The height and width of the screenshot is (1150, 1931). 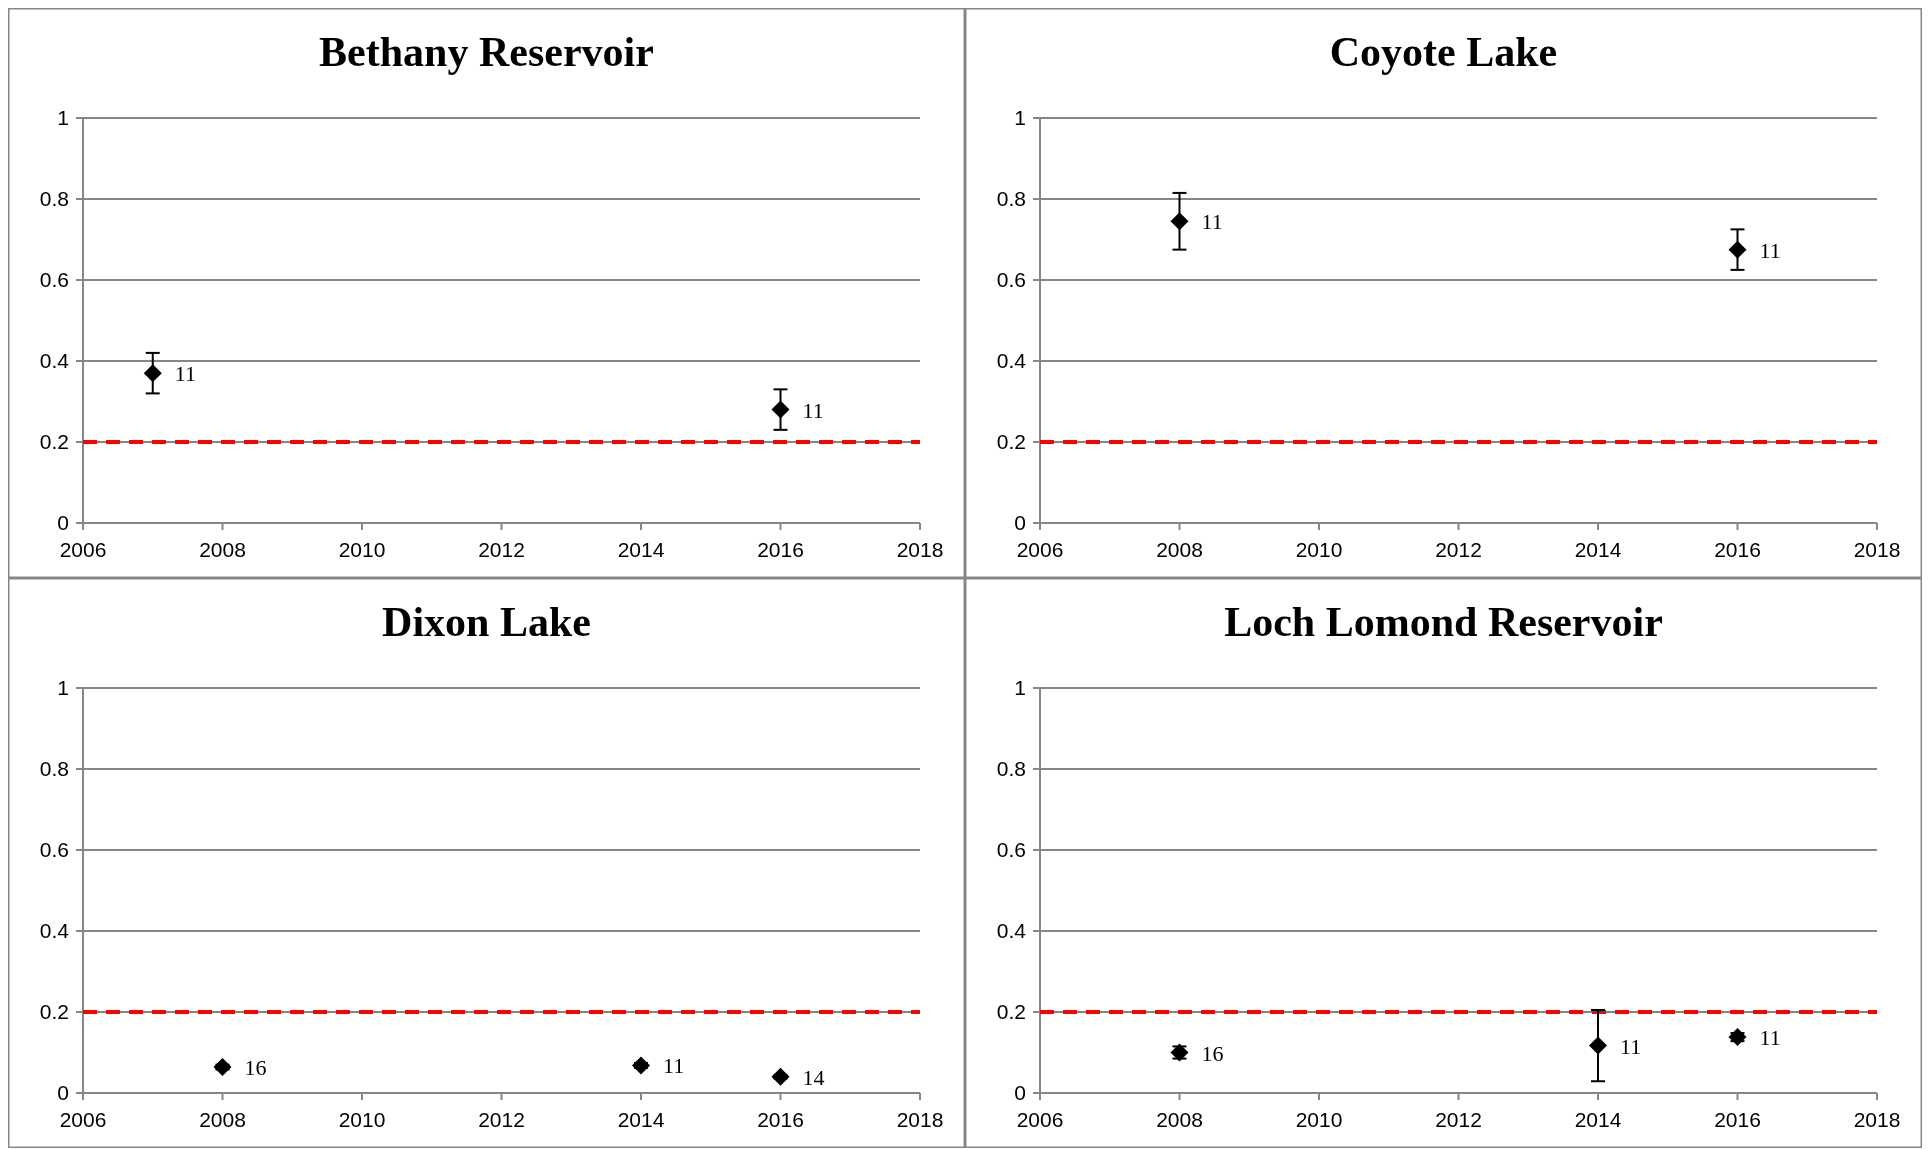 I want to click on annotation: 14, so click(x=813, y=1077).